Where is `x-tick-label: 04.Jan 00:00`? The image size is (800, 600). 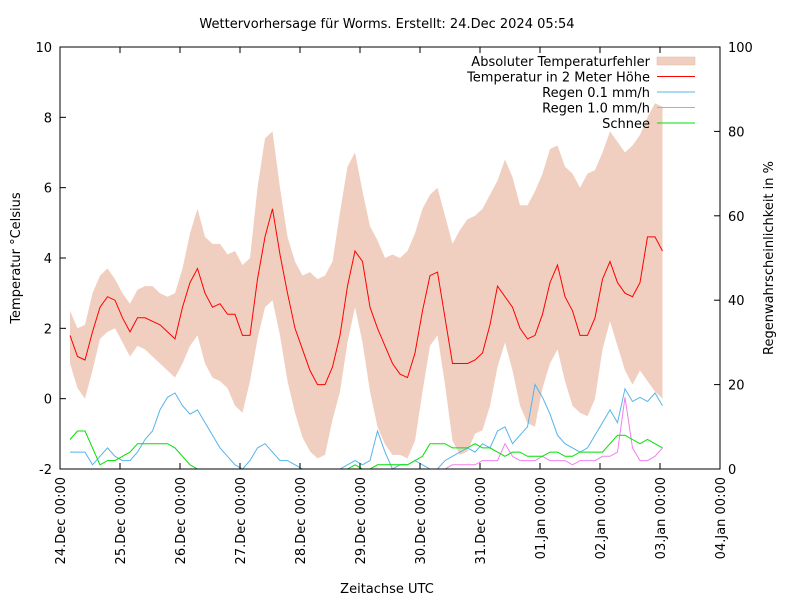
x-tick-label: 04.Jan 00:00 is located at coordinates (721, 518).